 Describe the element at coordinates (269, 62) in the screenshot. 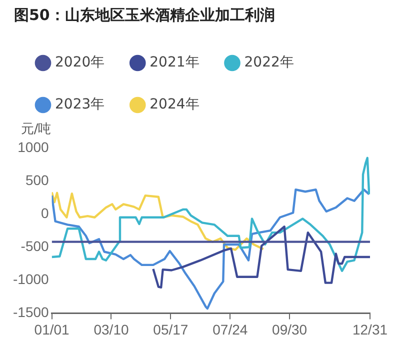

I see `legend-label: 2022年` at that location.